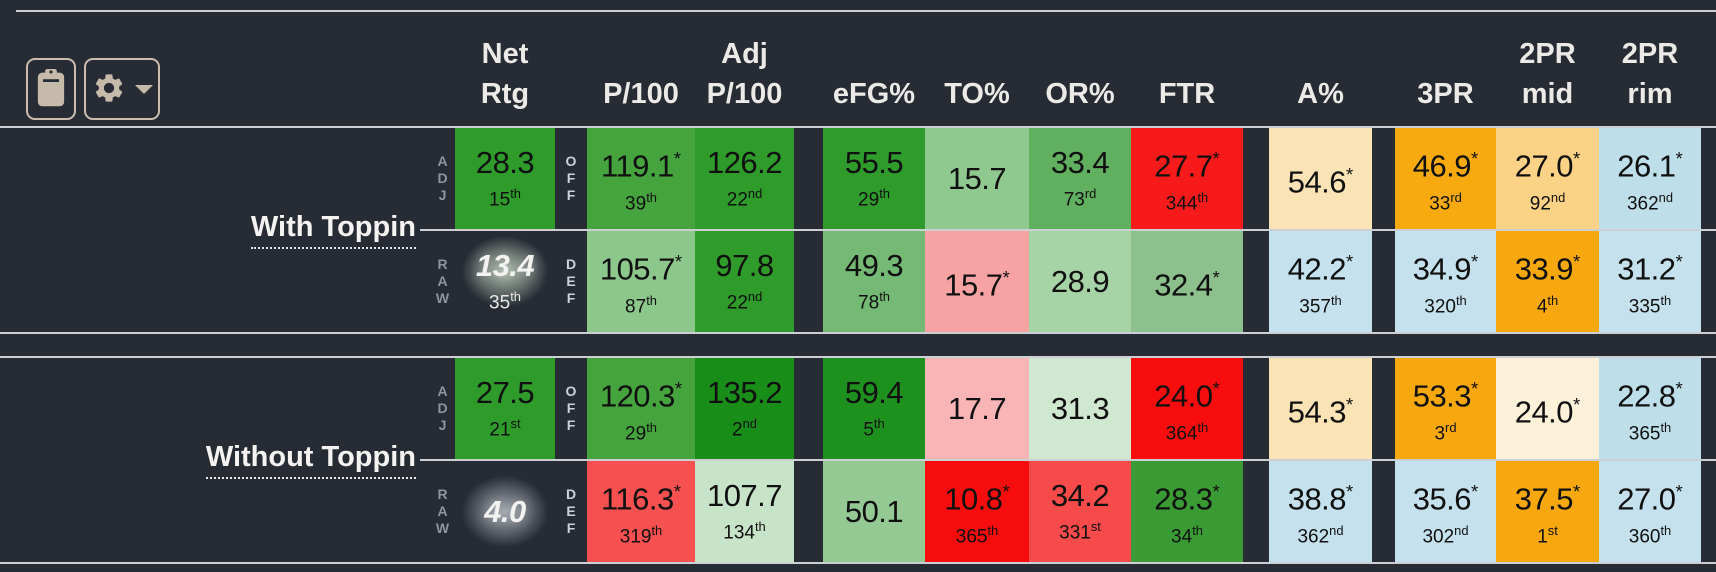 The height and width of the screenshot is (572, 1716). I want to click on stat-rank: 35th, so click(505, 301).